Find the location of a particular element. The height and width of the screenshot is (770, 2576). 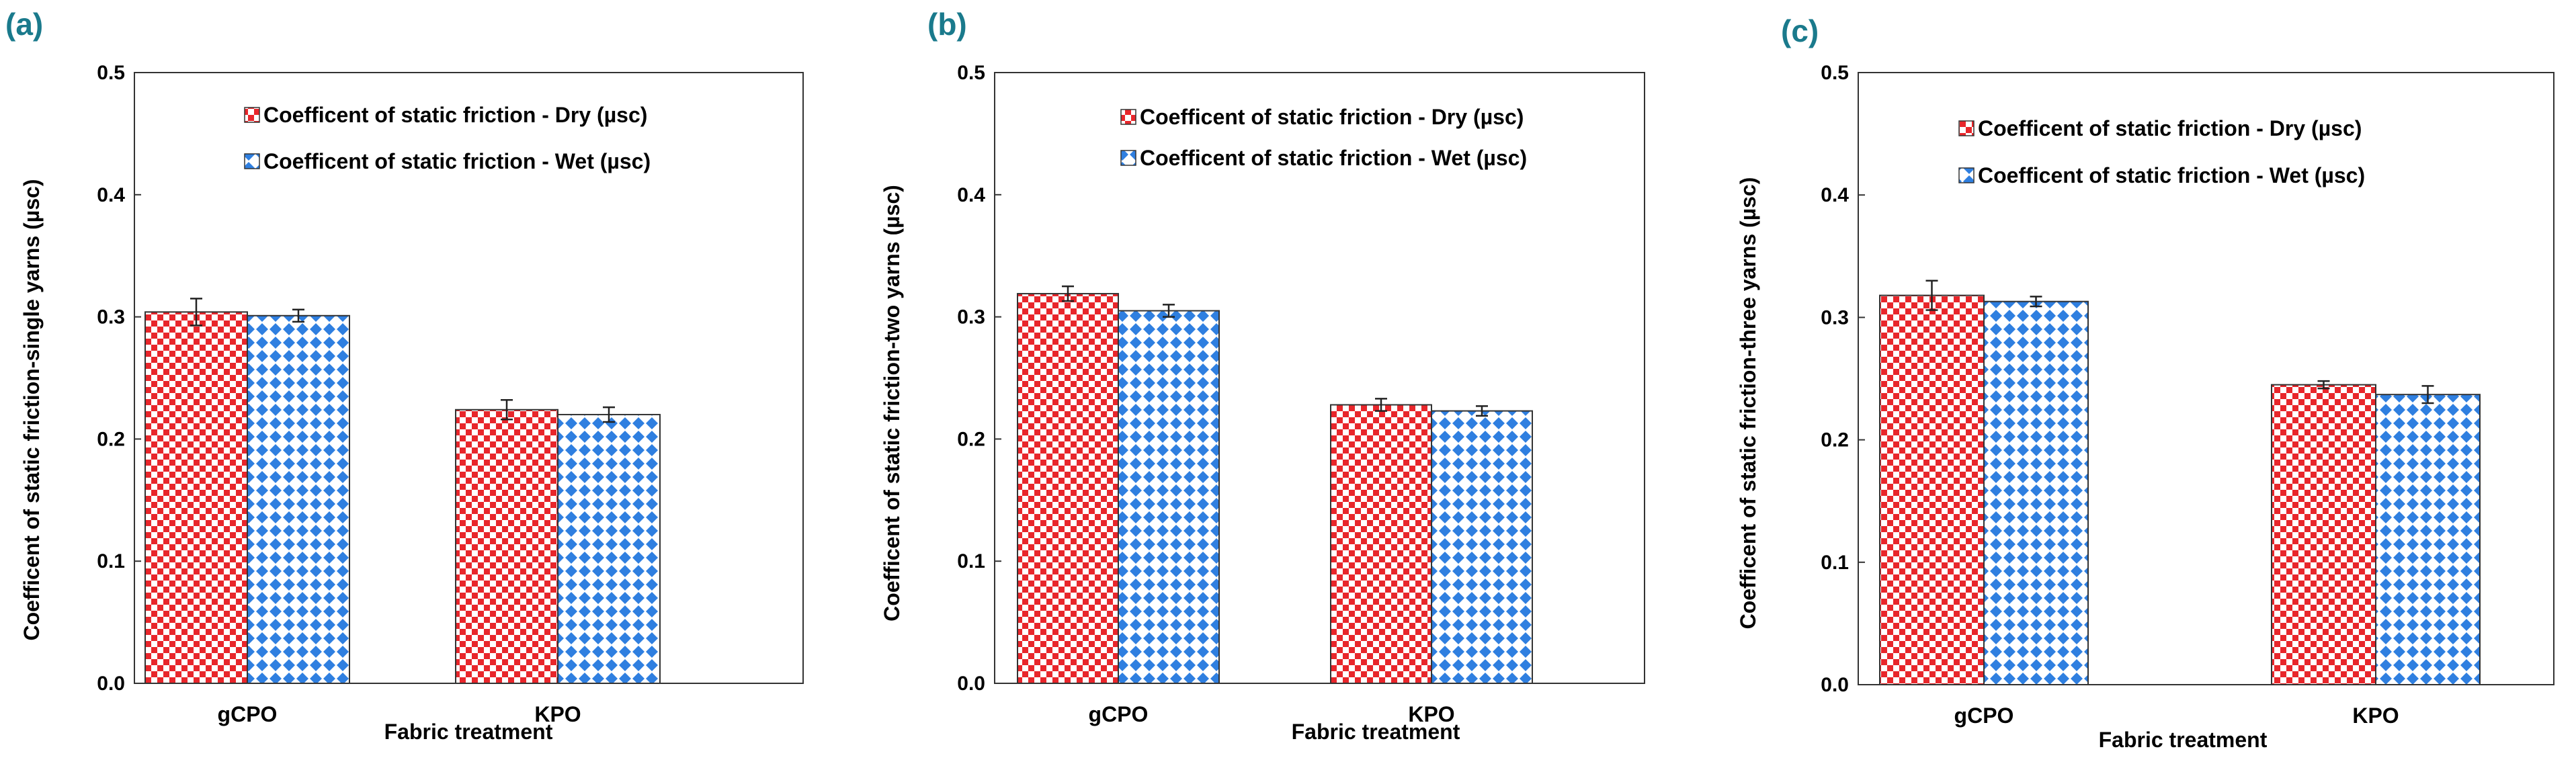

panel-label: (b) is located at coordinates (947, 24).